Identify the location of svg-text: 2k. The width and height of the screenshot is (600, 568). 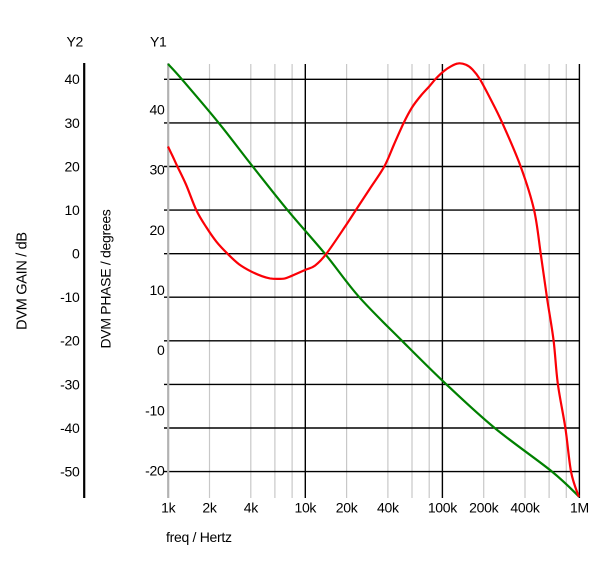
(209, 507).